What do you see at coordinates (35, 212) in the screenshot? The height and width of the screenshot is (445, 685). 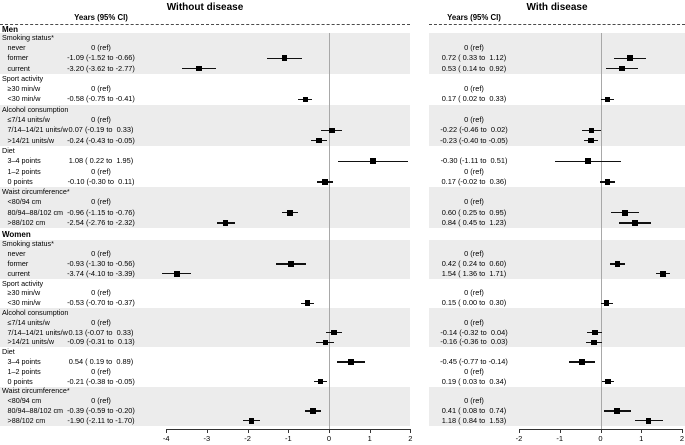 I see `row-label: 80/94–88/102 cm` at bounding box center [35, 212].